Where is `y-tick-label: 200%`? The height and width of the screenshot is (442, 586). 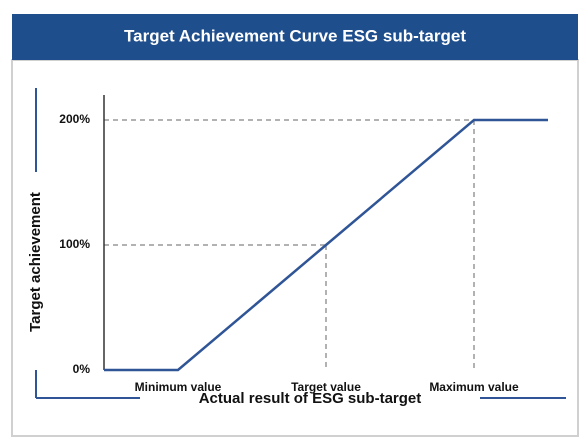 y-tick-label: 200% is located at coordinates (74, 119).